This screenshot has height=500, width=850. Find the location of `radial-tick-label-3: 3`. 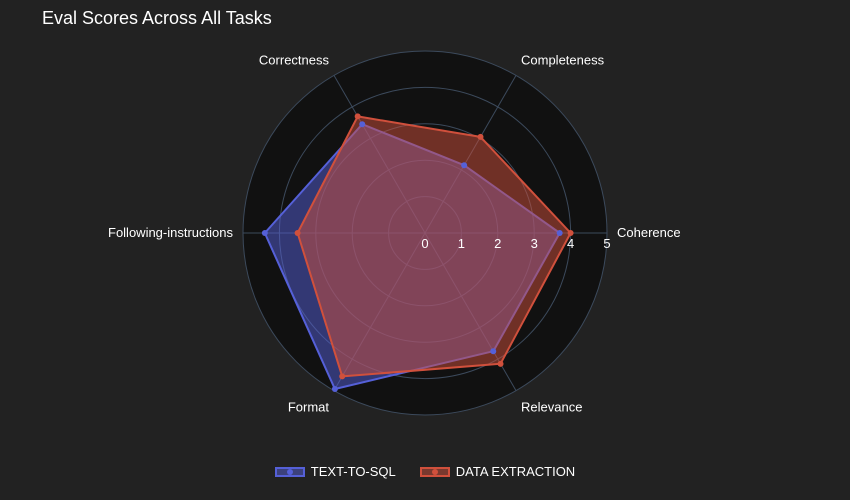

radial-tick-label-3: 3 is located at coordinates (534, 243).